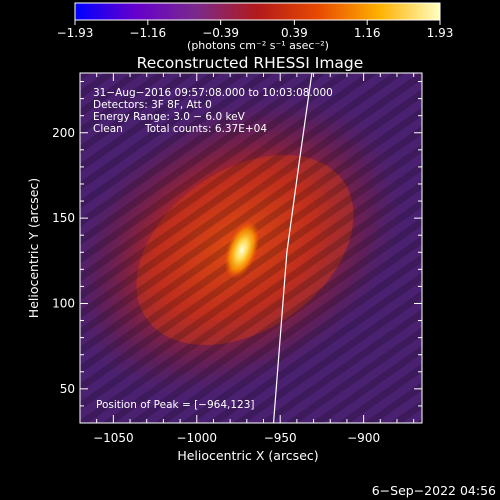 The width and height of the screenshot is (500, 500). What do you see at coordinates (255, 30) in the screenshot?
I see `colorbar-ticks: −1.93 −1.16 −0.39 0.39 1.16 1.93` at bounding box center [255, 30].